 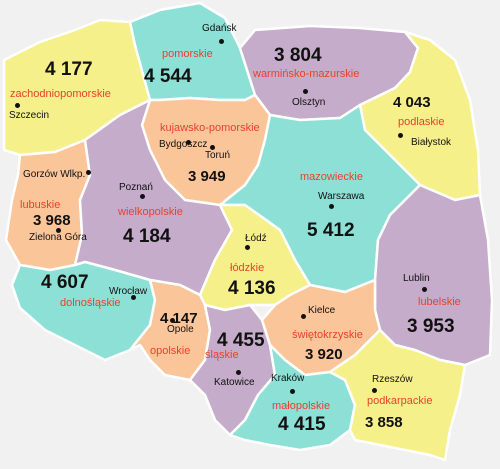 I want to click on region-value-swietokrzyskie: 3 920, so click(x=324, y=354).